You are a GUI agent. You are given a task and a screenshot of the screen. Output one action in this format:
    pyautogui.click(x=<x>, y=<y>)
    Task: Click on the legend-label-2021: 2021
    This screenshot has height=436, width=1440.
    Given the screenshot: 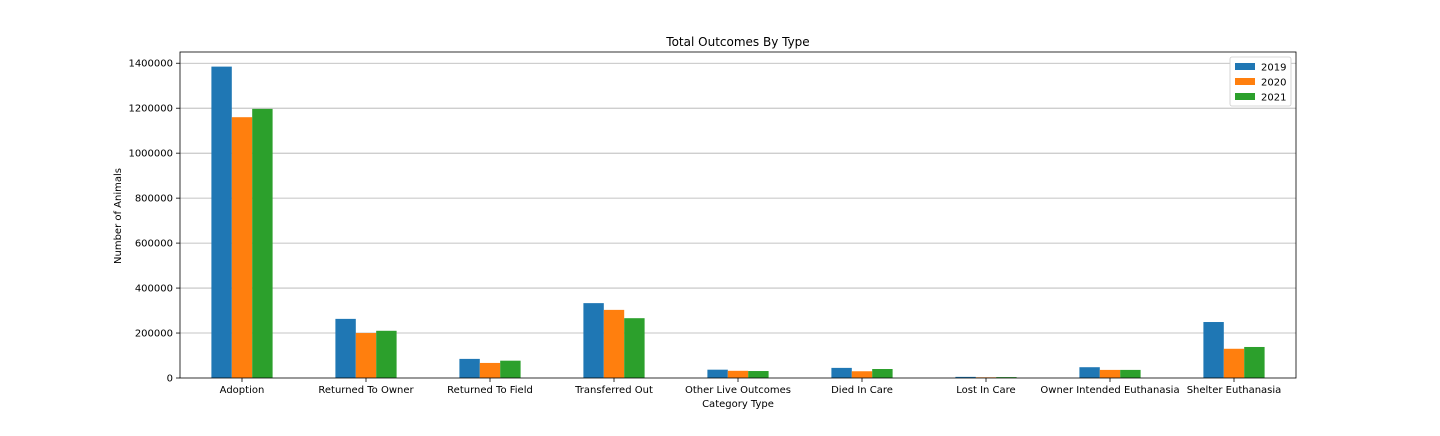 What is the action you would take?
    pyautogui.click(x=1273, y=98)
    